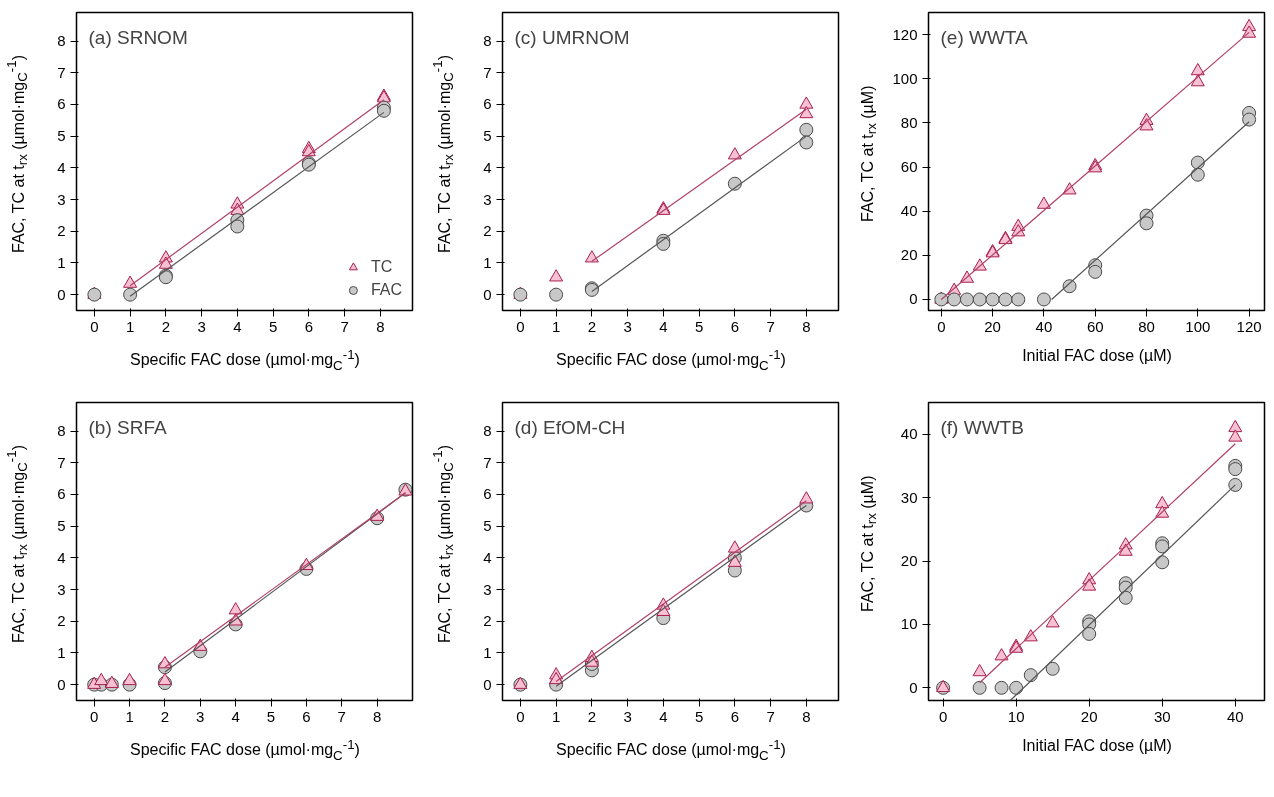 Image resolution: width=1274 pixels, height=797 pixels. What do you see at coordinates (381, 267) in the screenshot?
I see `legend-label: TC` at bounding box center [381, 267].